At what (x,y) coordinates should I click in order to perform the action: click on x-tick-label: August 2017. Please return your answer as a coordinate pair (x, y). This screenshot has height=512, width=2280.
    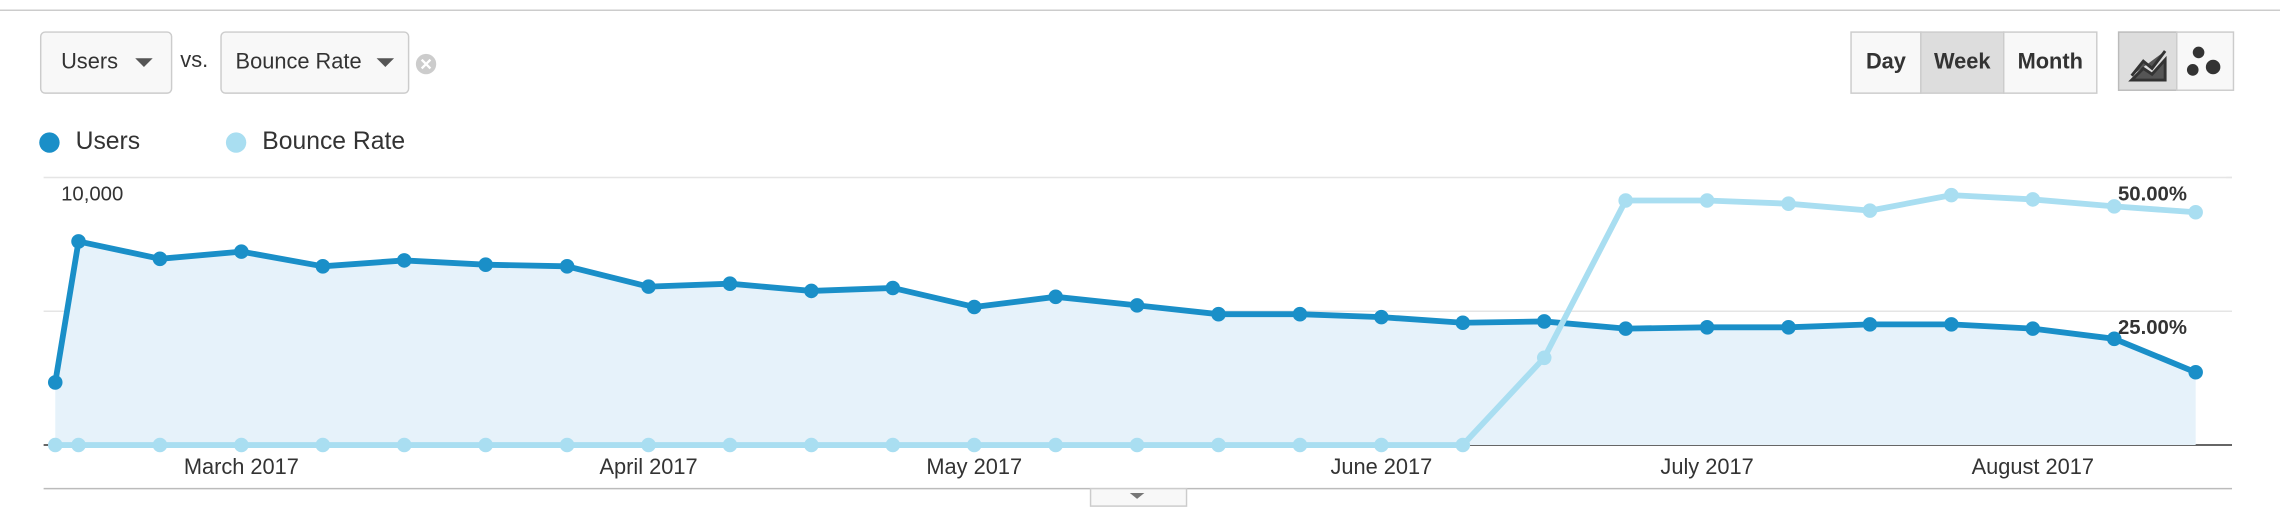
    Looking at the image, I should click on (2033, 466).